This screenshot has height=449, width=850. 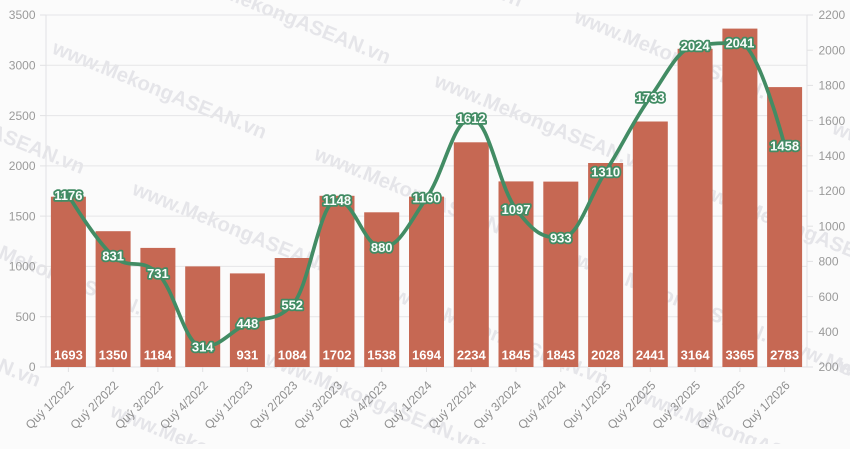 I want to click on svg-text: 1845, so click(x=516, y=355).